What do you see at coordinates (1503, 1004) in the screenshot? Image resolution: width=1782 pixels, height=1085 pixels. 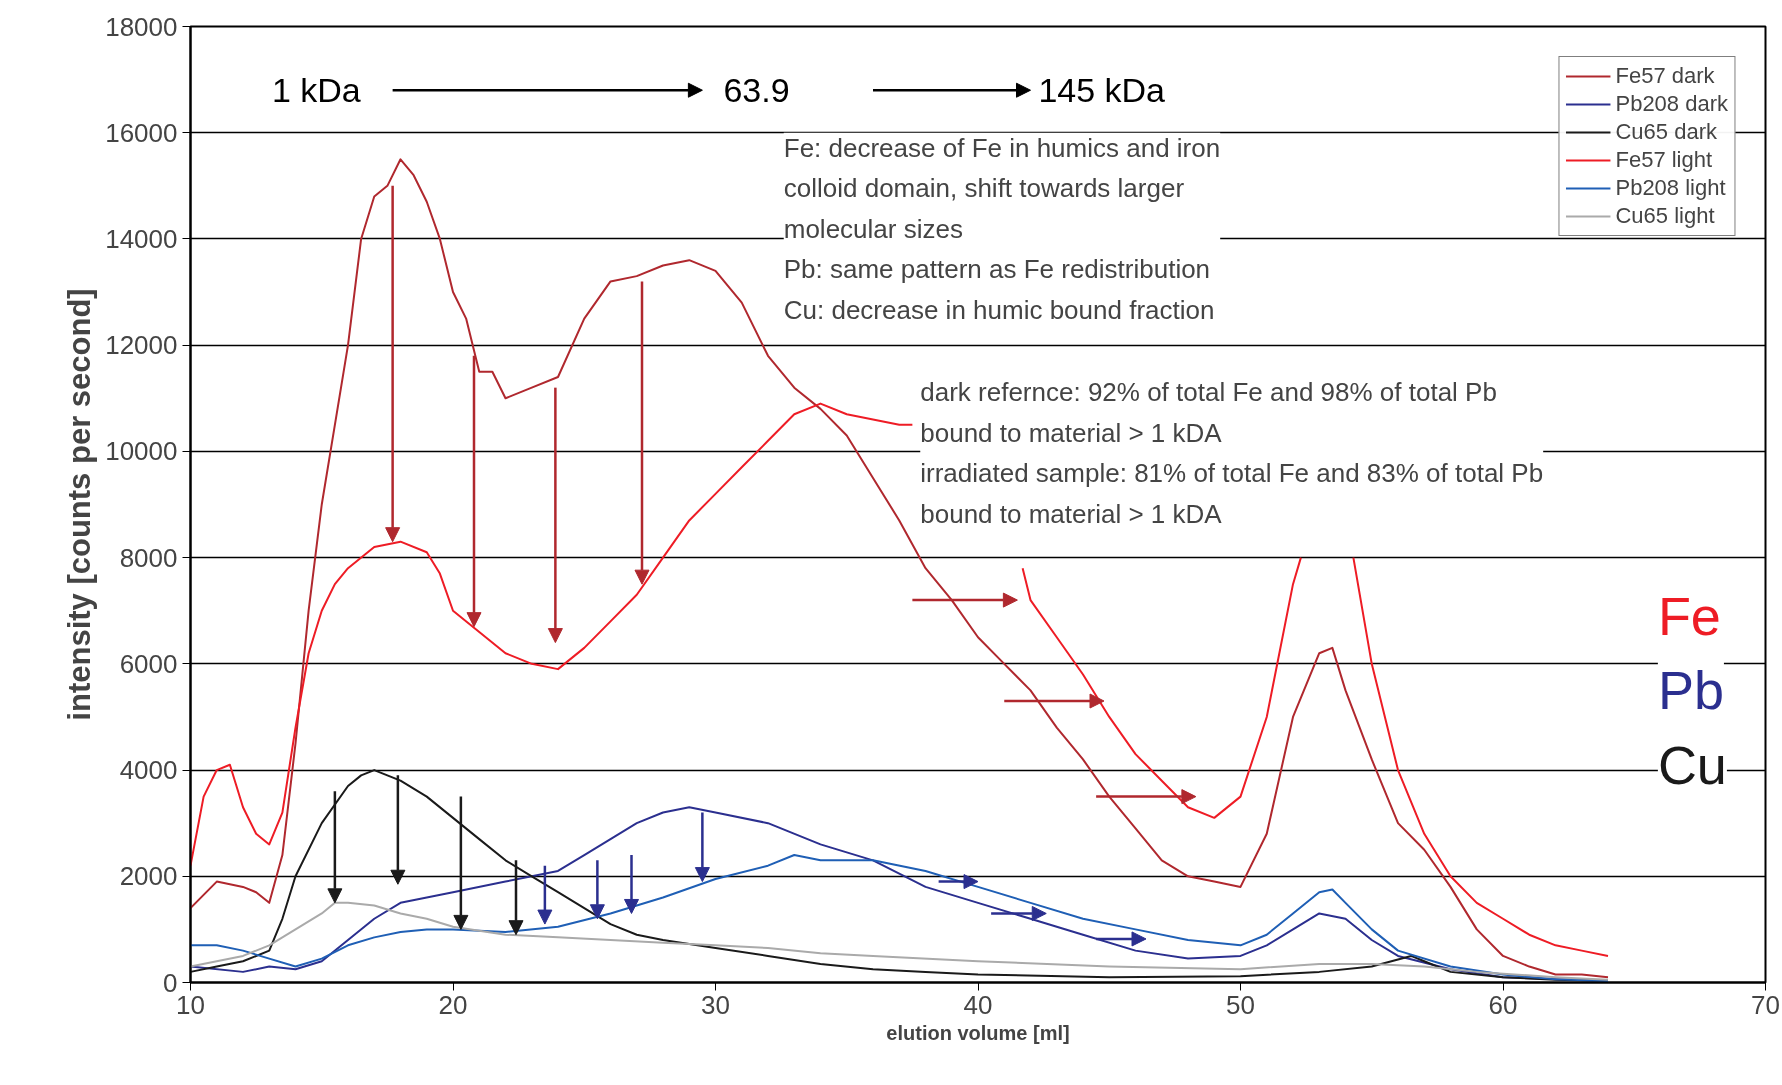 I see `x-tick-label: 60` at bounding box center [1503, 1004].